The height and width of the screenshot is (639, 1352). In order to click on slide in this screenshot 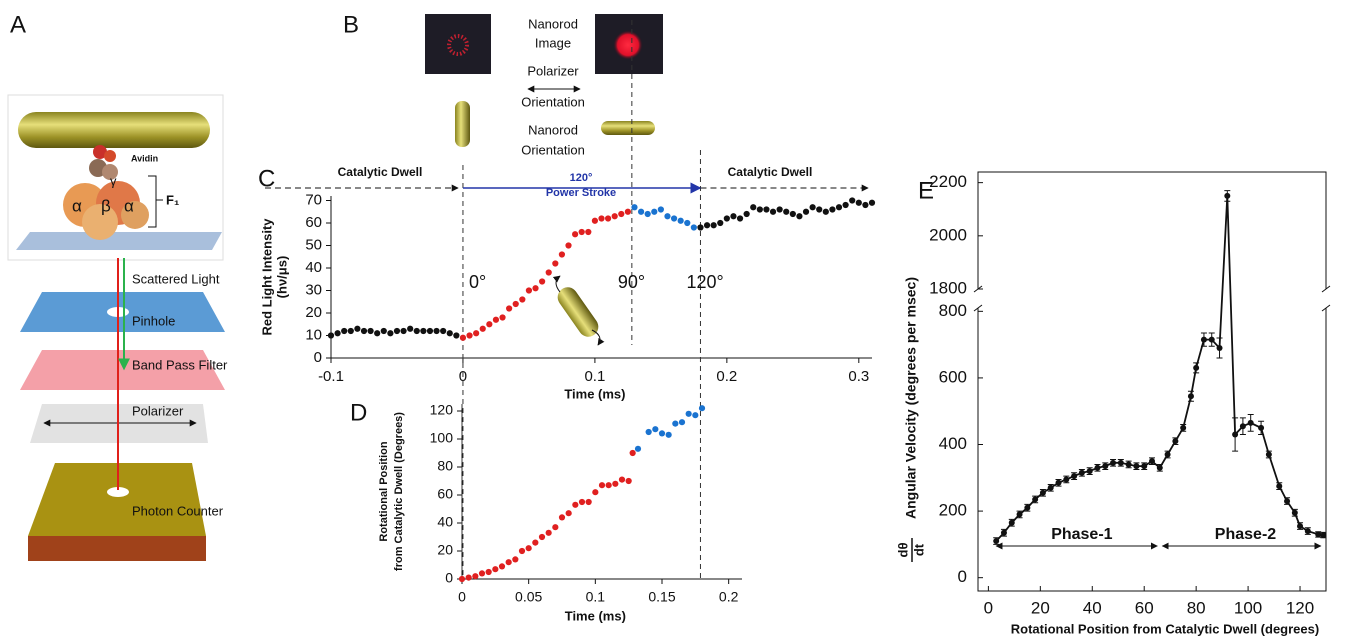, I will do `click(119, 241)`.